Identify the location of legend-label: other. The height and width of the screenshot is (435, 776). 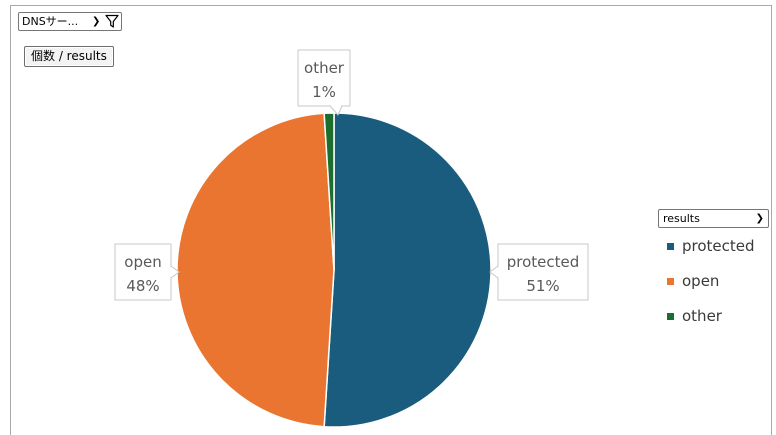
(702, 316).